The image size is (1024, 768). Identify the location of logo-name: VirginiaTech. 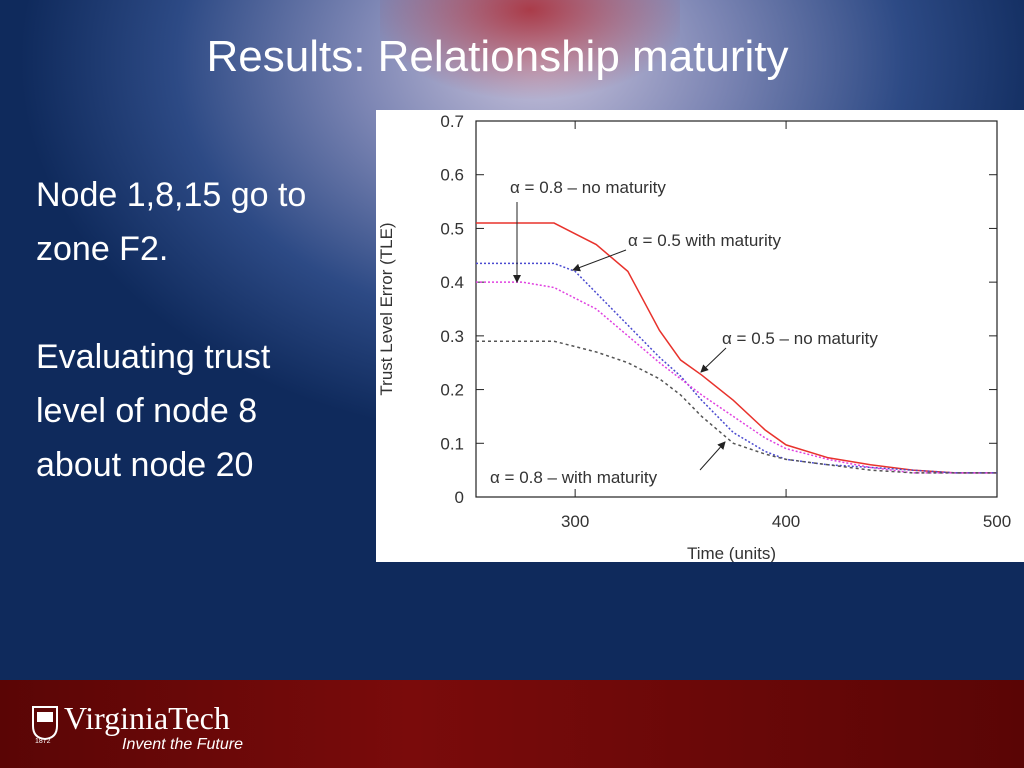
(147, 718).